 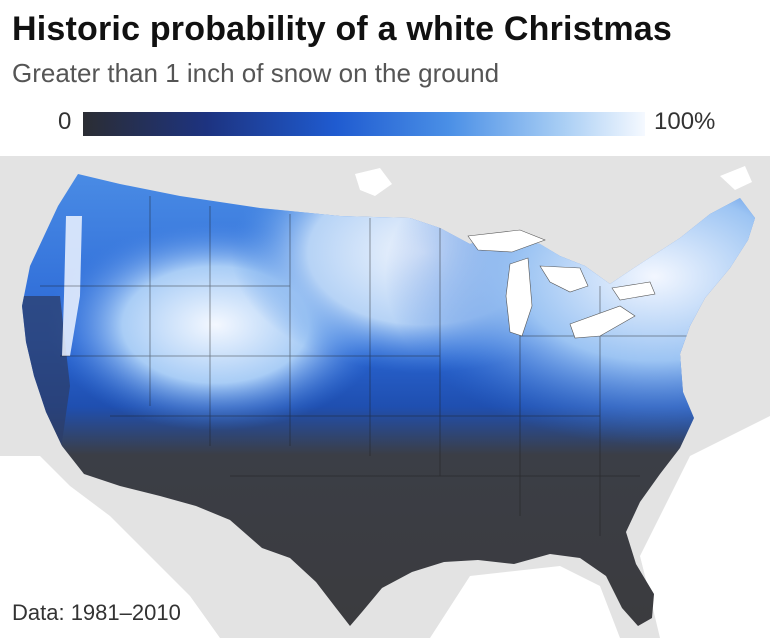 I want to click on legend-color-bar, so click(x=364, y=124).